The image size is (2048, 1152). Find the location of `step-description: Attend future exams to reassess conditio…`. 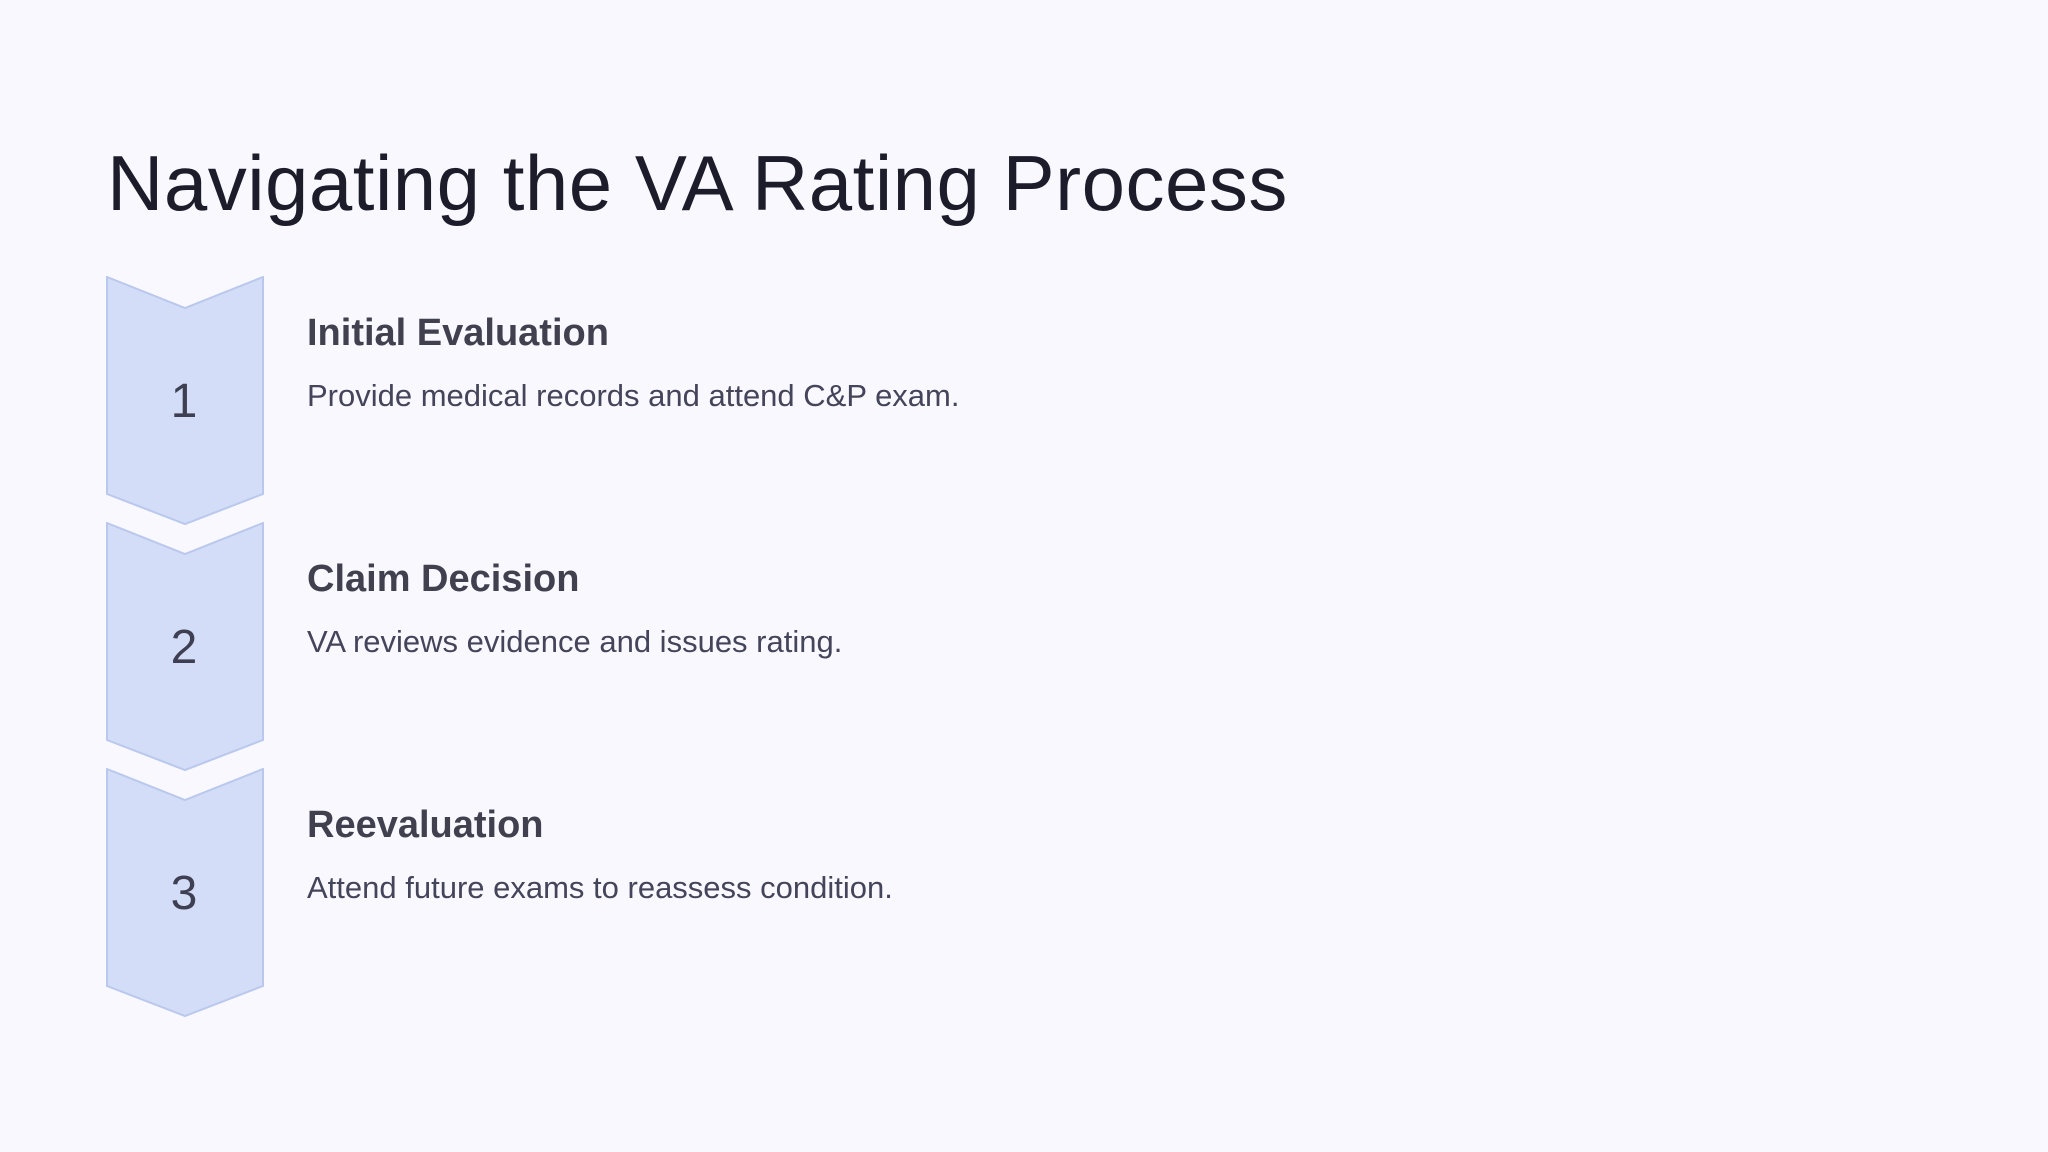

step-description: Attend future exams to reassess conditio… is located at coordinates (600, 887).